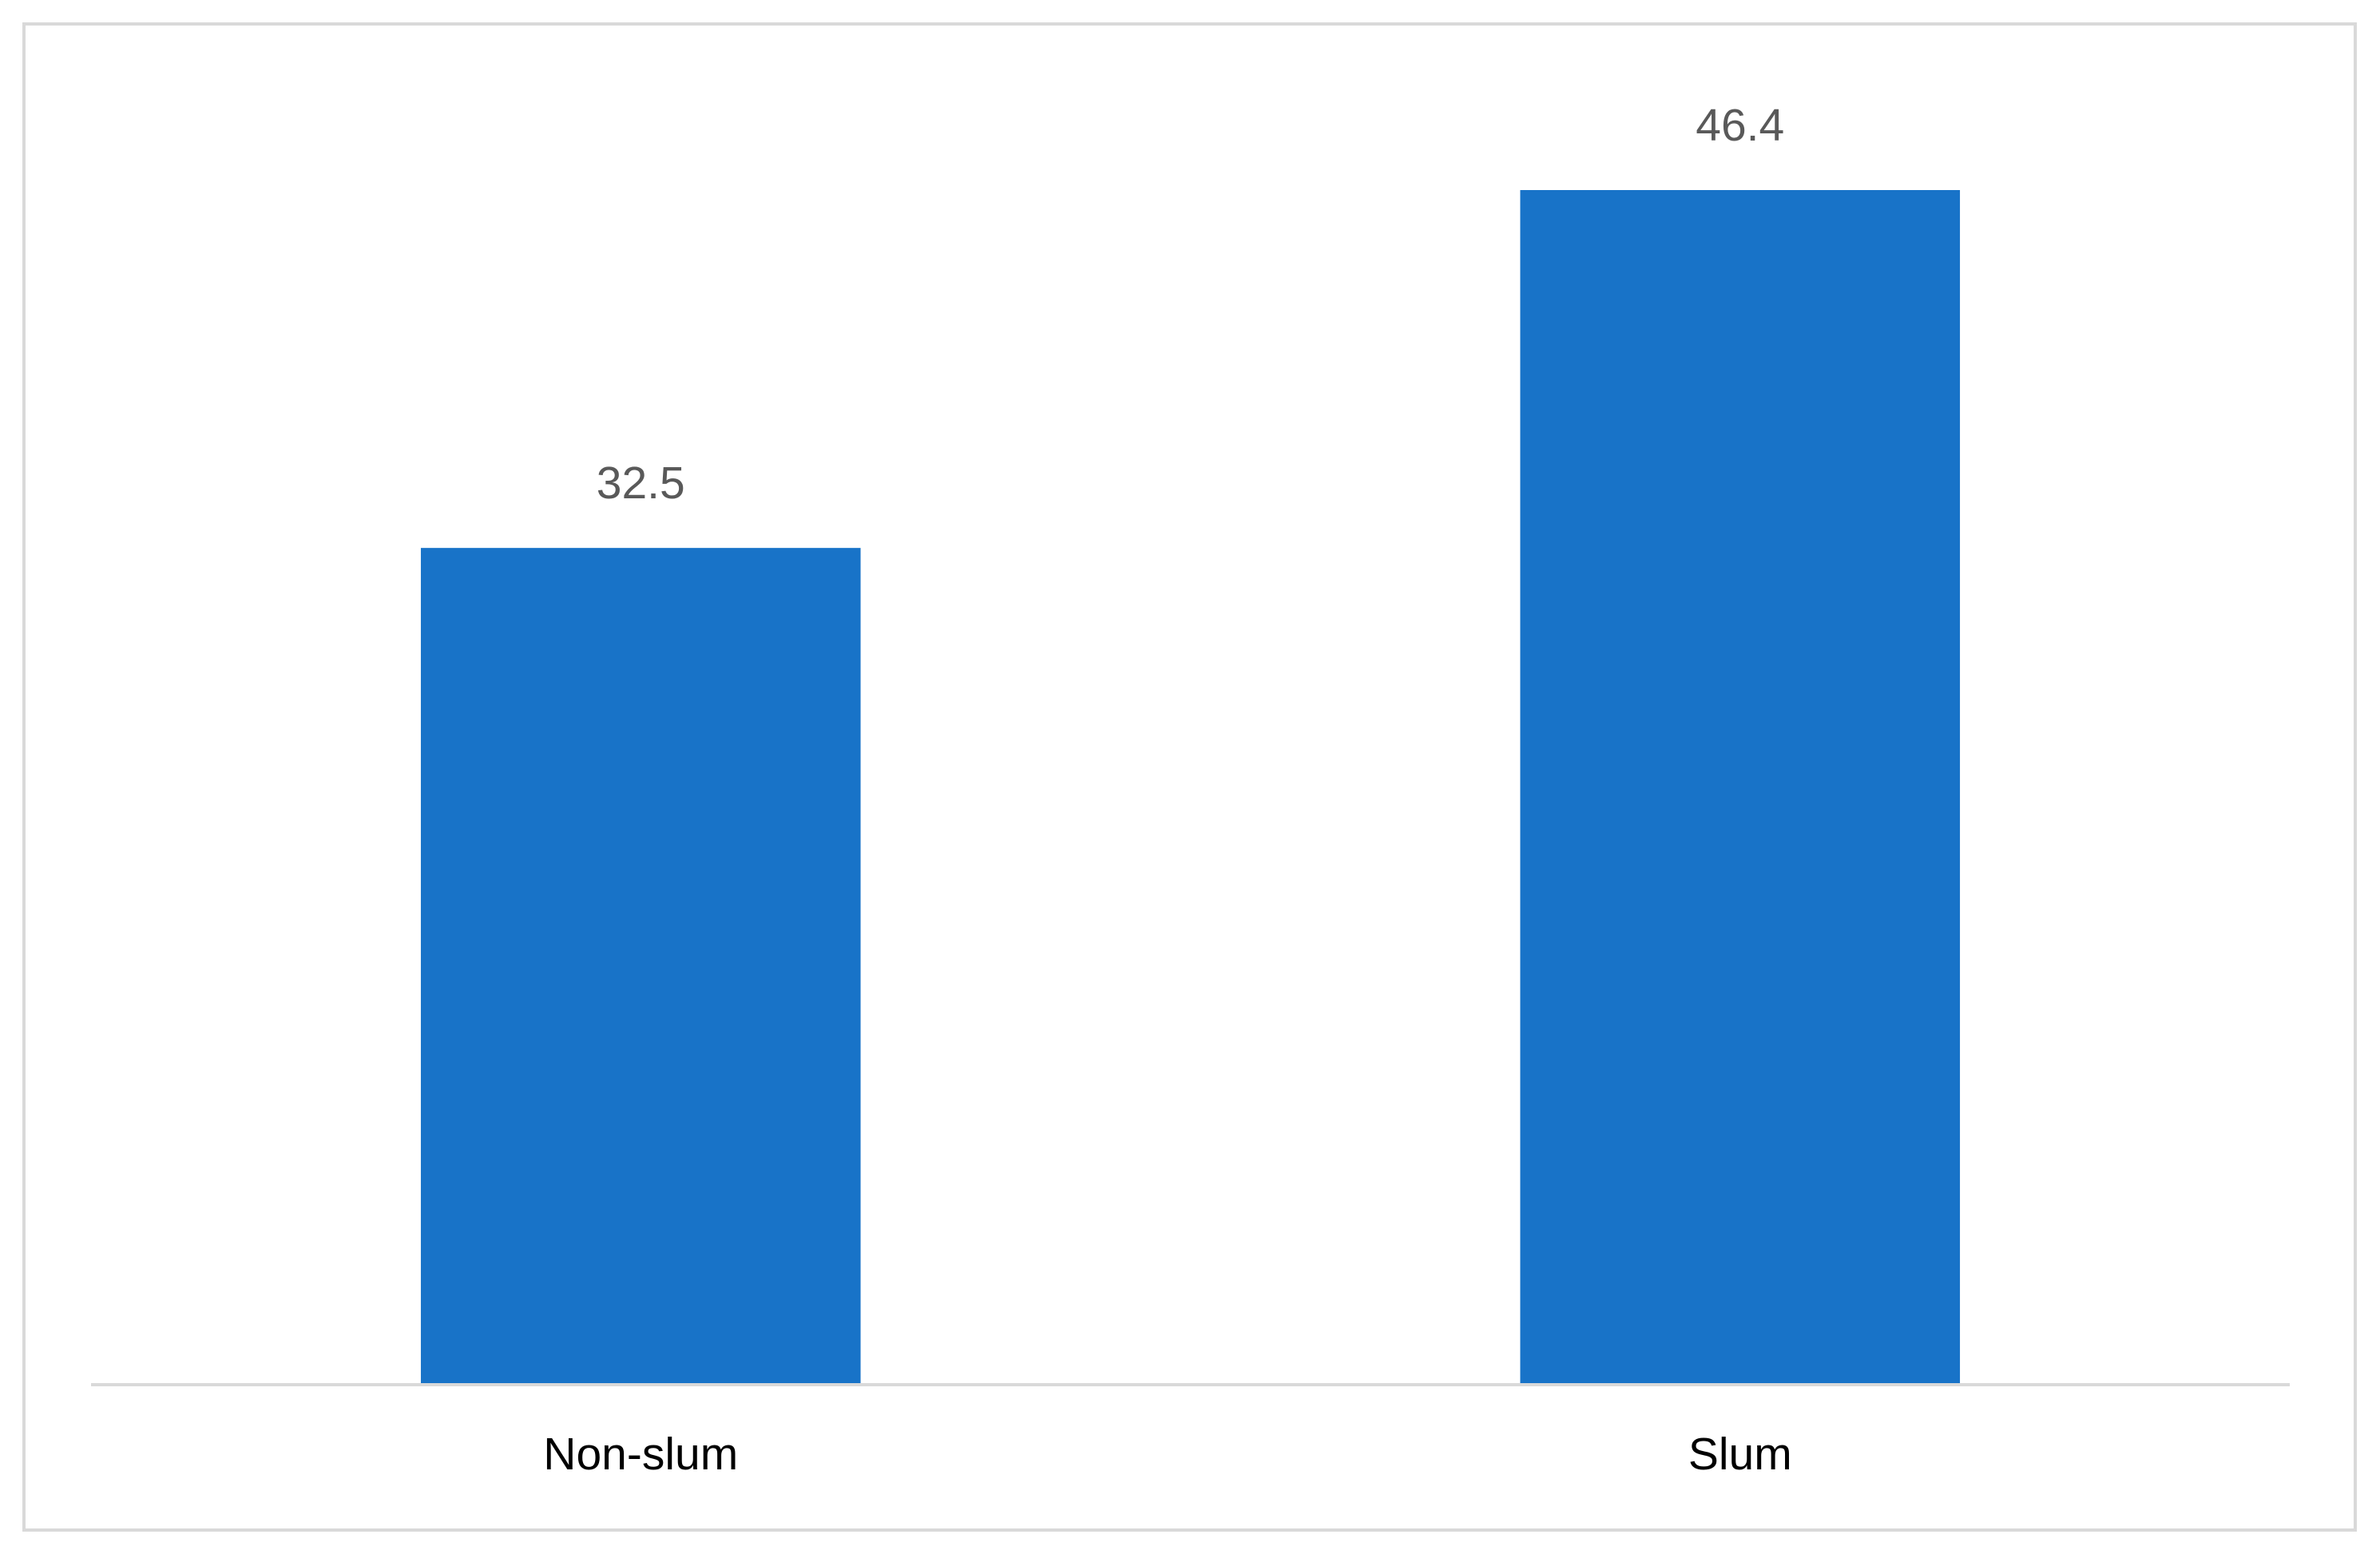 Image resolution: width=2380 pixels, height=1562 pixels. I want to click on x-tick-label: Non-slum, so click(640, 1454).